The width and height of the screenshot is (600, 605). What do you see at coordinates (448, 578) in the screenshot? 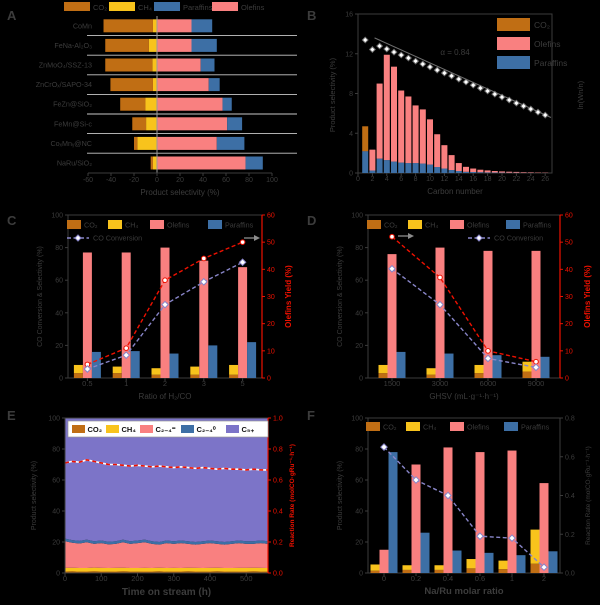
I see `x-tick-label: 0.4` at bounding box center [448, 578].